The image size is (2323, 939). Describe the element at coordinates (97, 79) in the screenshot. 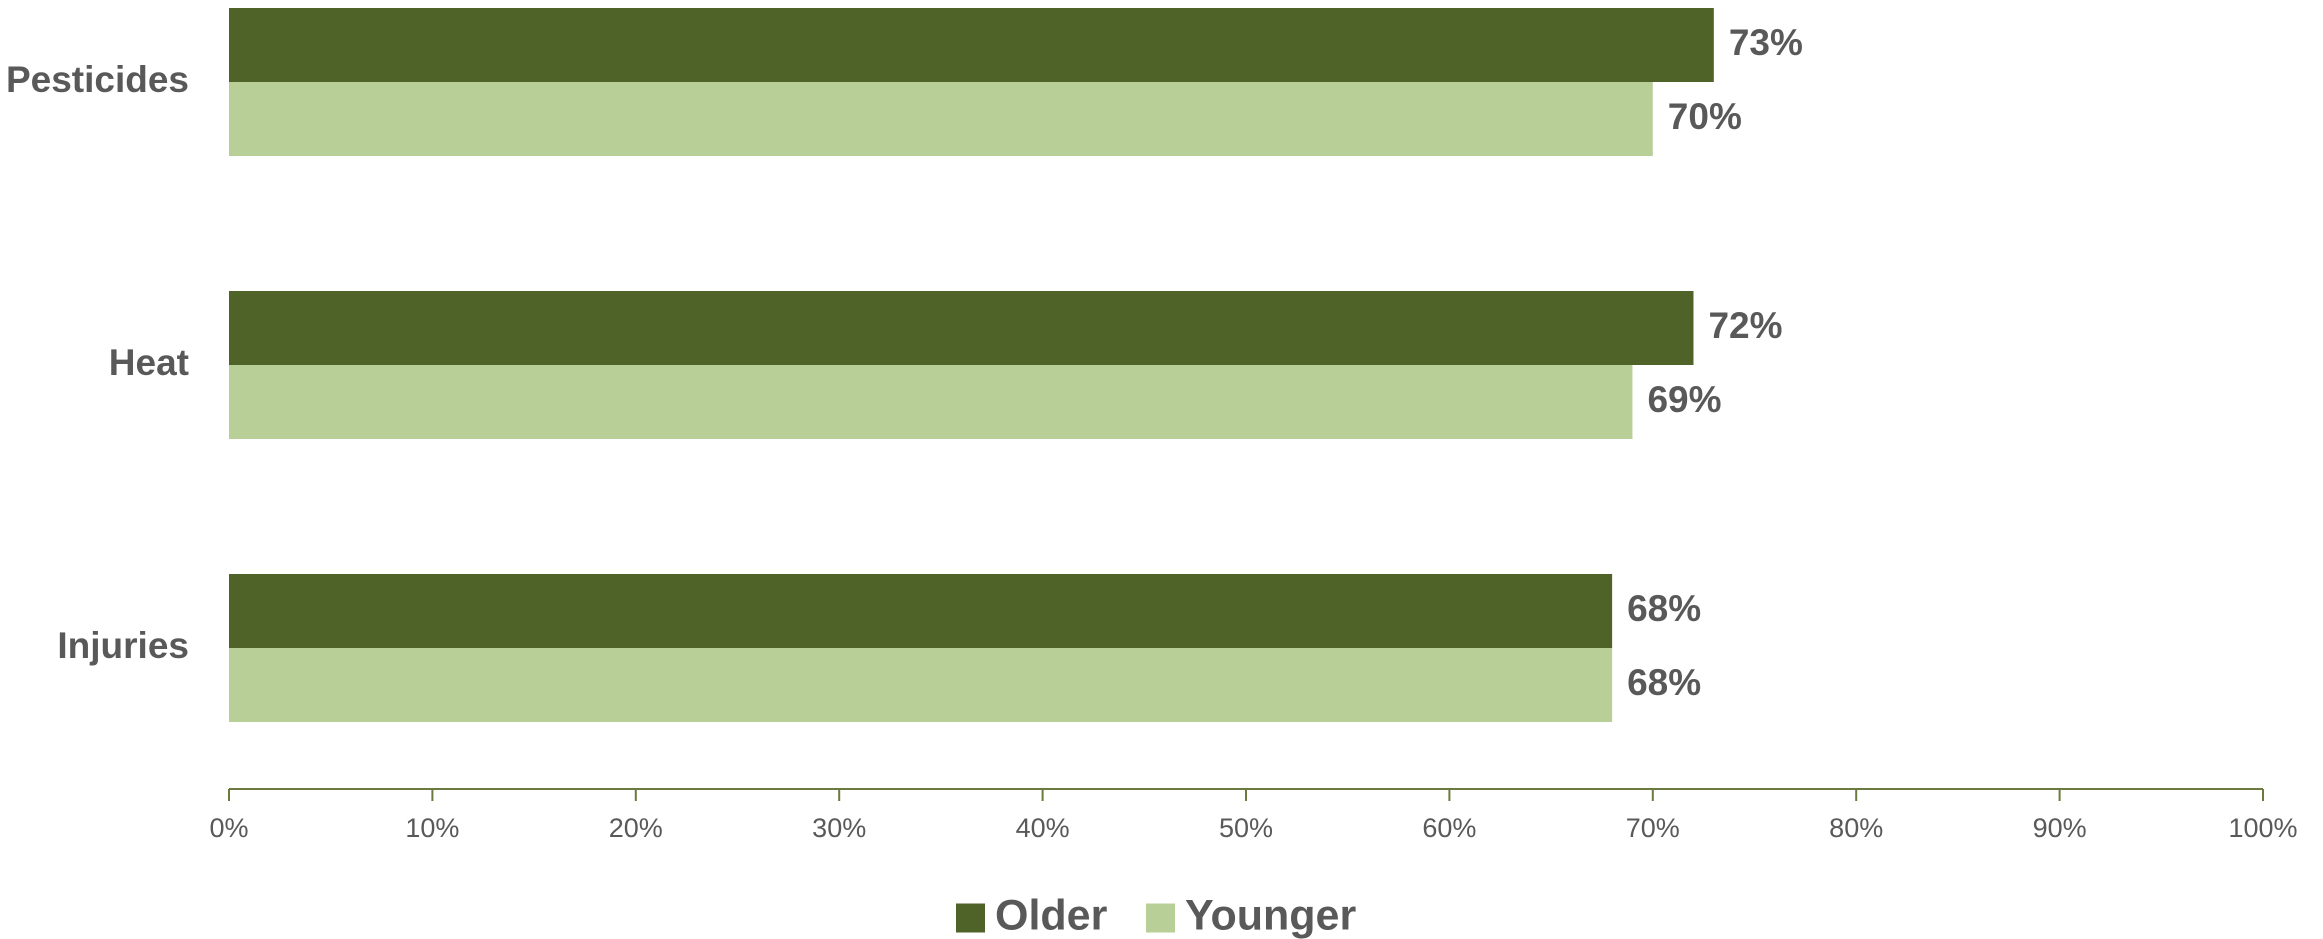

I see `category-label: Pesticides` at that location.